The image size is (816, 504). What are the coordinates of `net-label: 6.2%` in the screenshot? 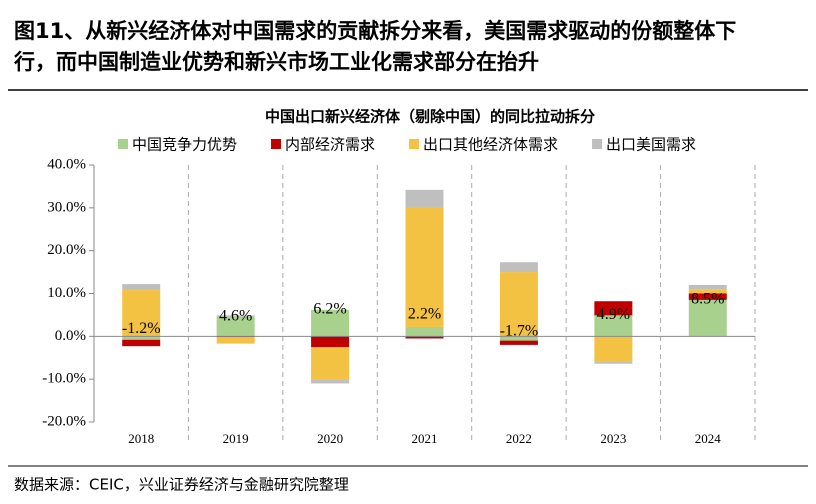 It's located at (329, 308).